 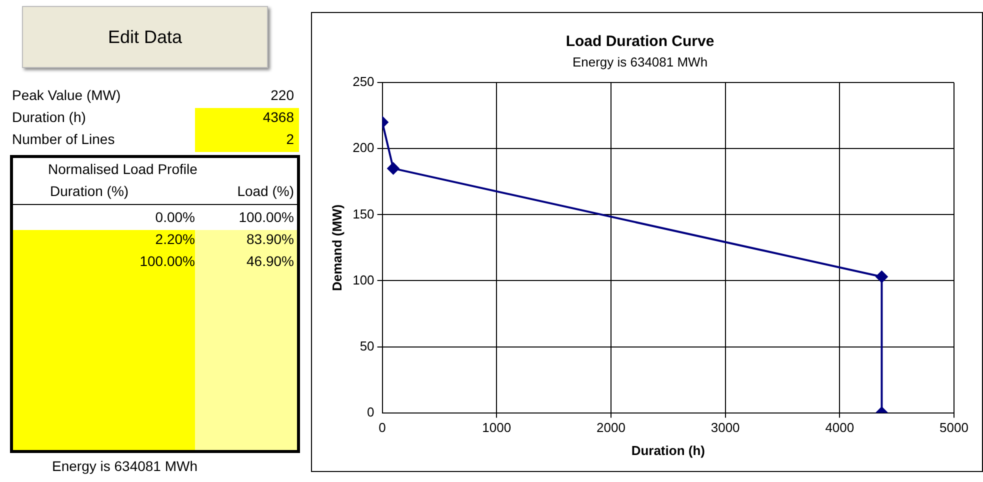 What do you see at coordinates (668, 450) in the screenshot?
I see `x-axis-title: Duration (h)` at bounding box center [668, 450].